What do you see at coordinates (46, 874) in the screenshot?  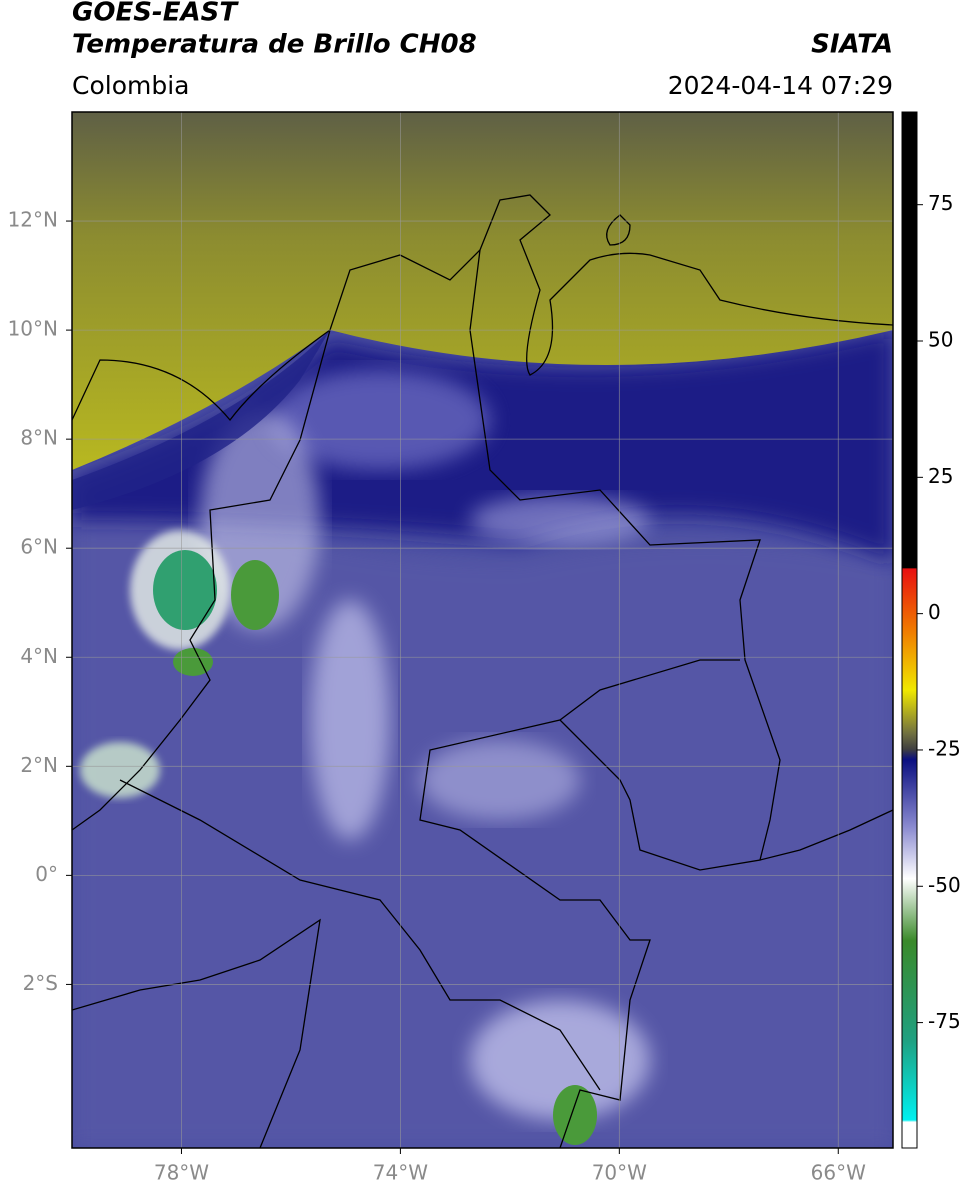 I see `y-tick-label: 0°` at bounding box center [46, 874].